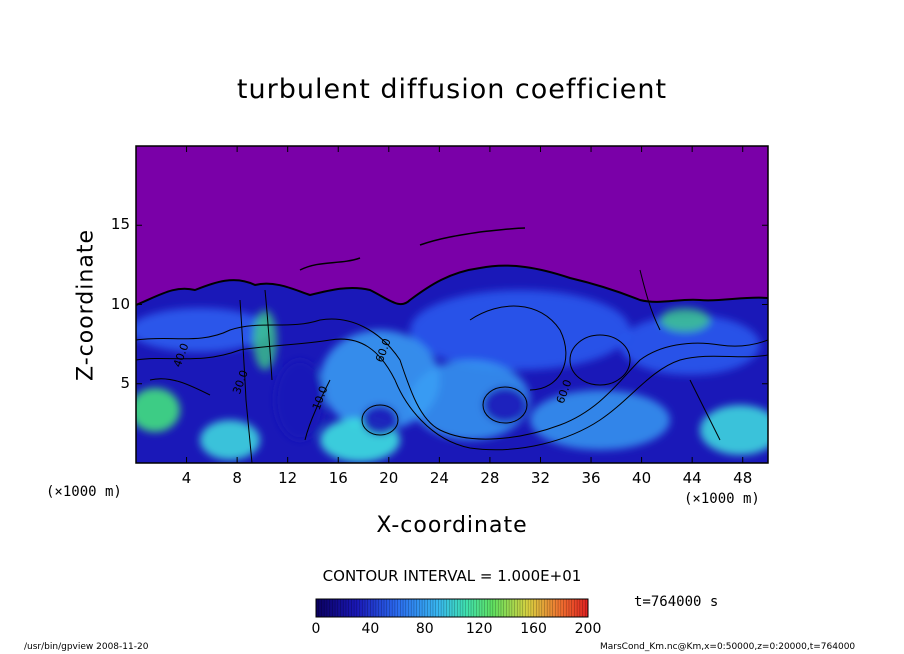 This screenshot has height=654, width=904. Describe the element at coordinates (186, 478) in the screenshot. I see `x-tick-label: 4` at that location.